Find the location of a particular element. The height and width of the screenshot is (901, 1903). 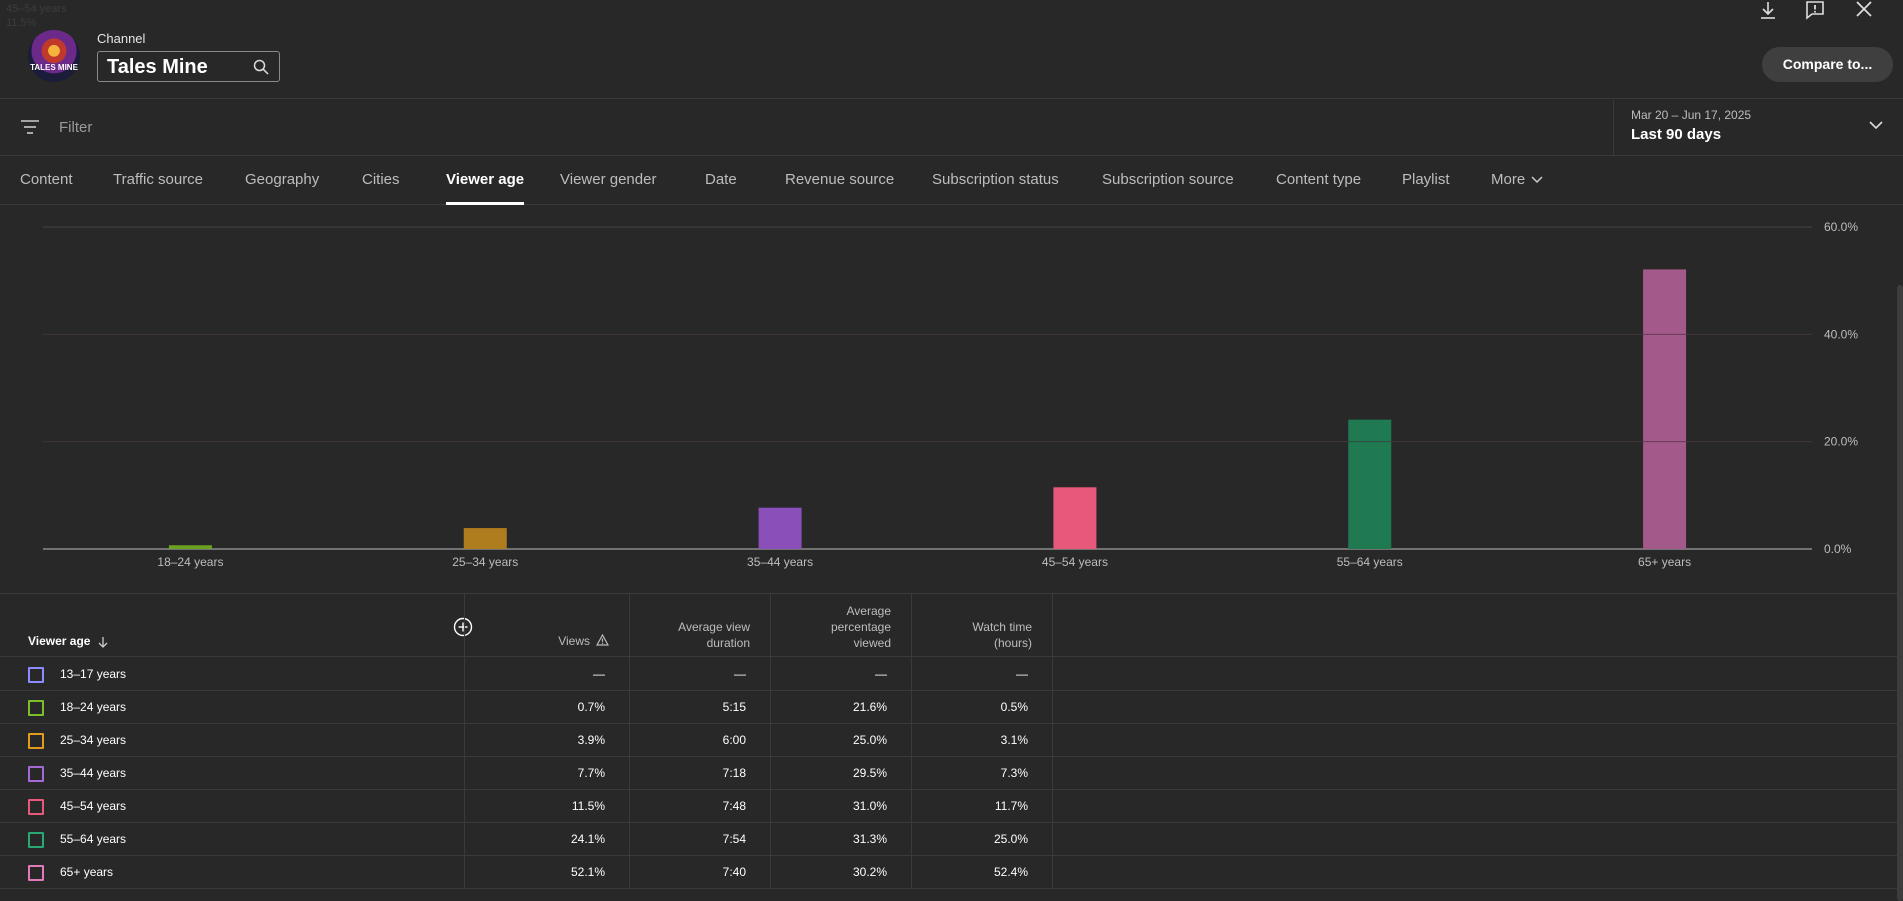

tab-geography: Geography is located at coordinates (282, 179).